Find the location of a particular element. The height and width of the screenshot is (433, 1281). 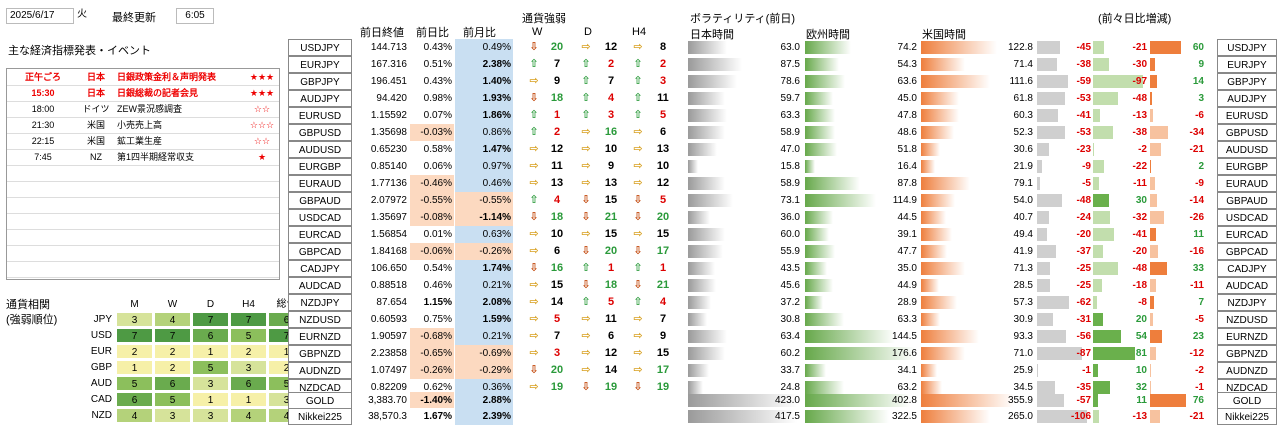

day-change: -0.06% is located at coordinates (432, 251).